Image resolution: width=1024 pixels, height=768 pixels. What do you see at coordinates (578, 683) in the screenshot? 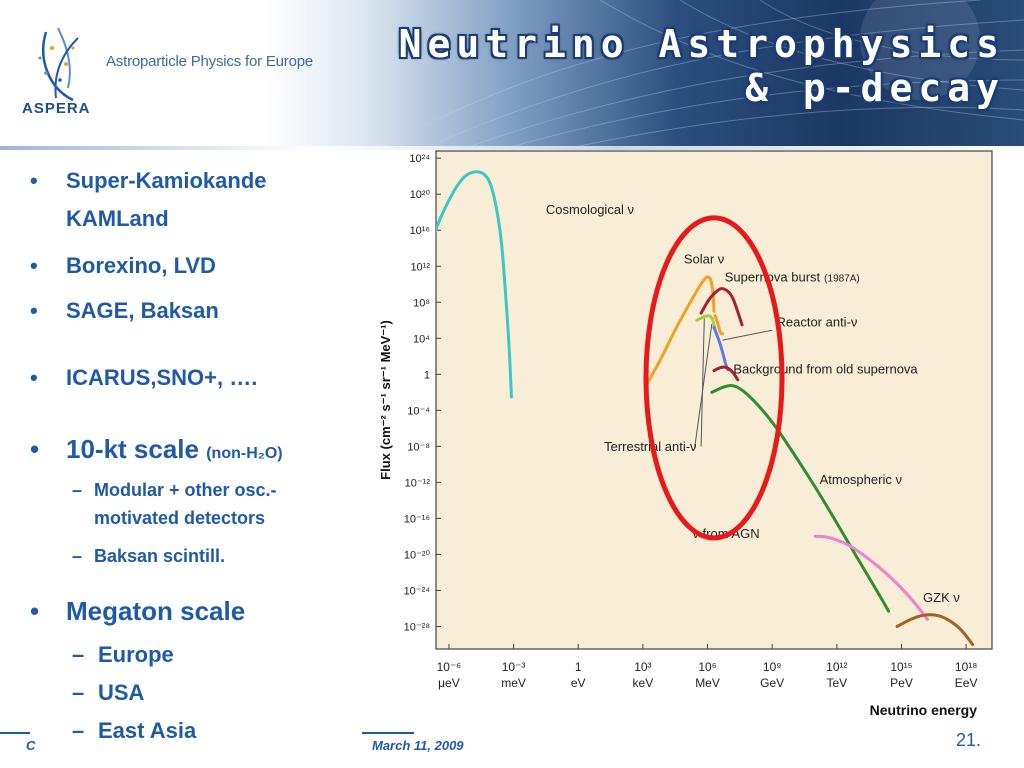
I see `x-tick-unit-label: eV` at bounding box center [578, 683].